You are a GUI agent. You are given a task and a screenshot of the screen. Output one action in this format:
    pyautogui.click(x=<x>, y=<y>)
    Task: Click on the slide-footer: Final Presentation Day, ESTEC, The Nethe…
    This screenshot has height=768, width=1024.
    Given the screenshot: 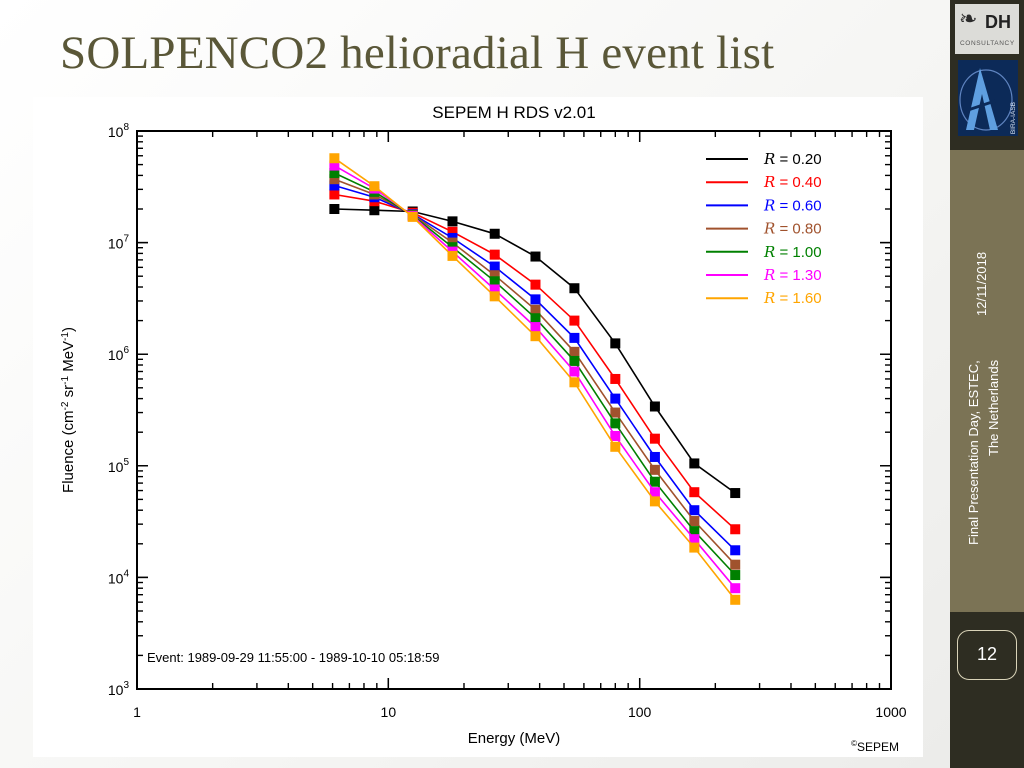 What is the action you would take?
    pyautogui.click(x=984, y=465)
    